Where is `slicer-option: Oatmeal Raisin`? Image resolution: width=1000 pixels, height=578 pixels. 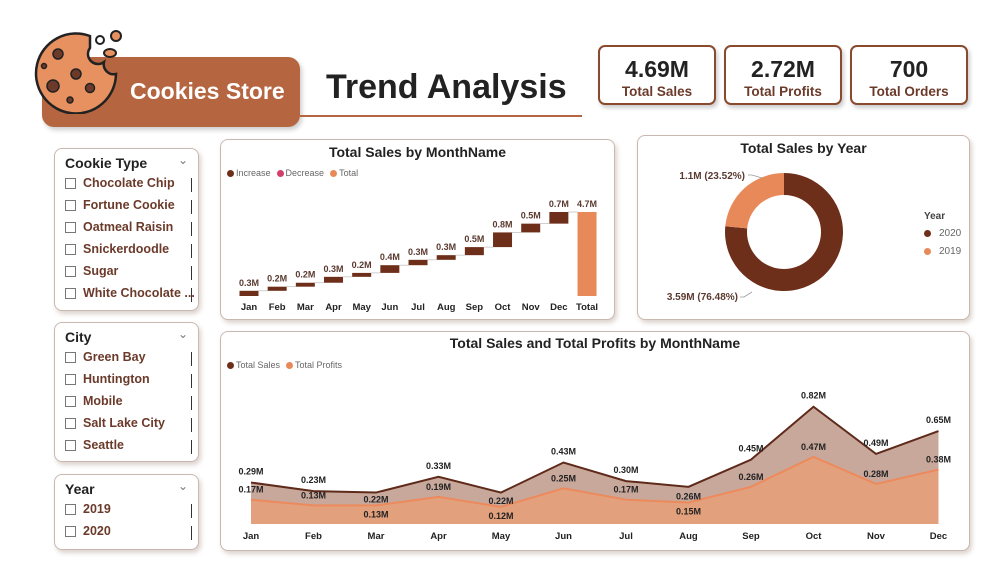
slicer-option: Oatmeal Raisin is located at coordinates (119, 227).